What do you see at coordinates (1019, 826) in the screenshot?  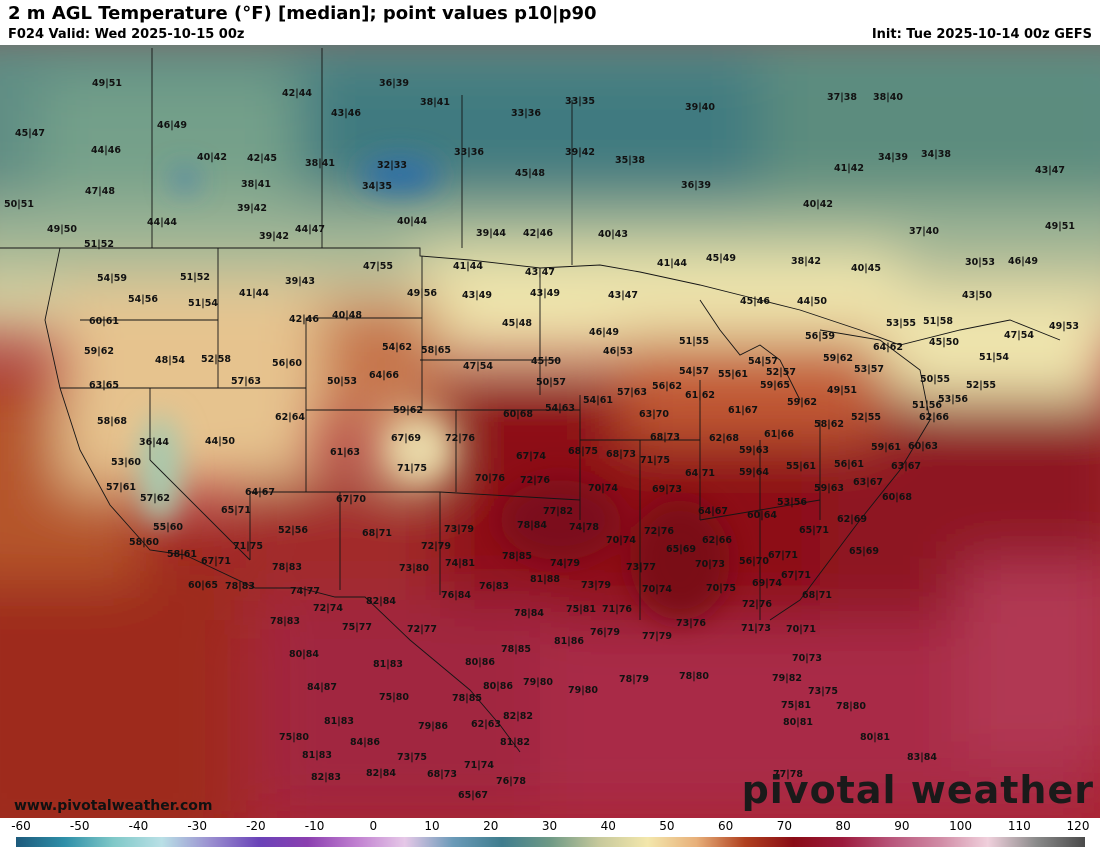 I see `legend-tick-label: 110` at bounding box center [1019, 826].